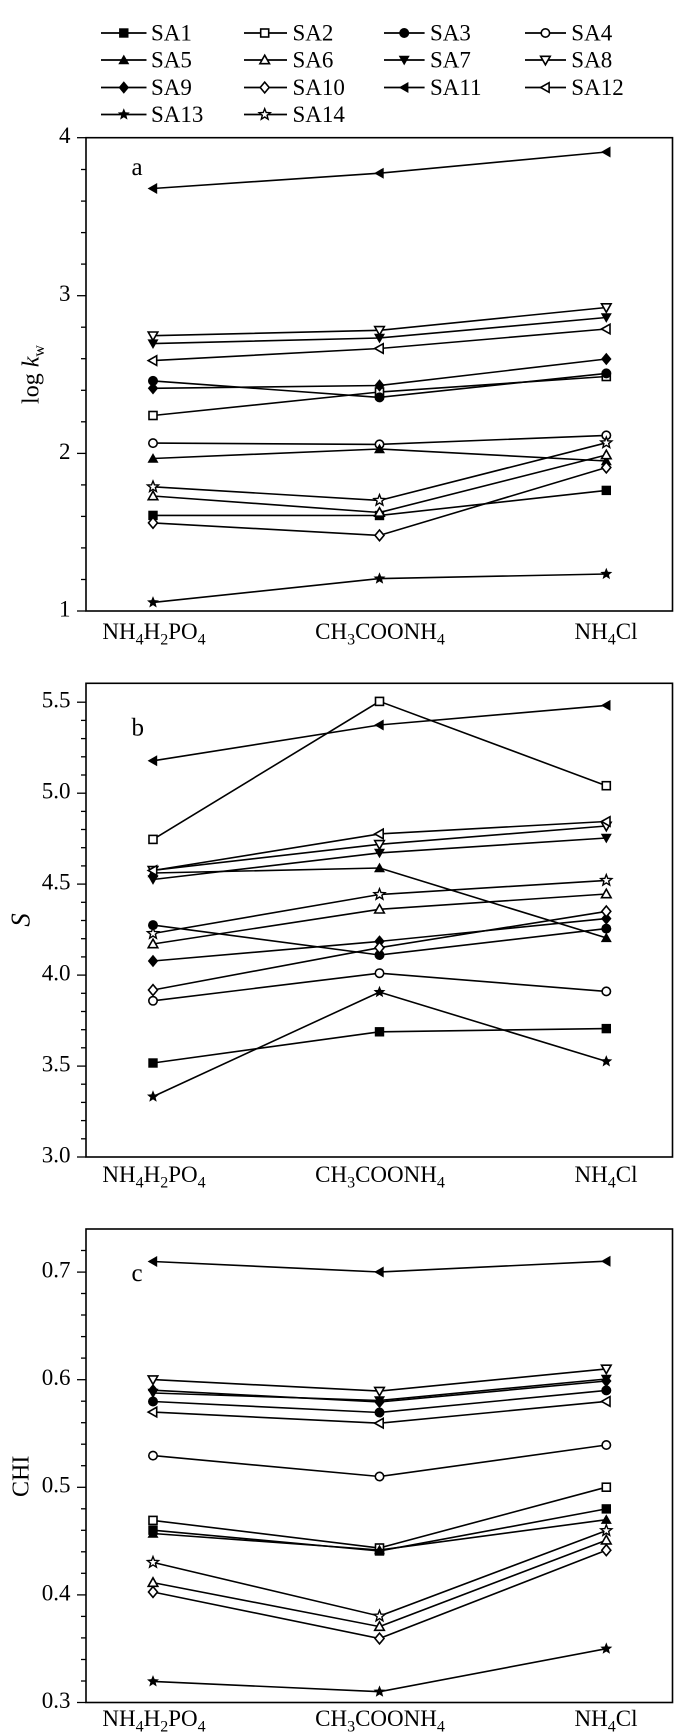  I want to click on svg-text: 5.0, so click(56, 791).